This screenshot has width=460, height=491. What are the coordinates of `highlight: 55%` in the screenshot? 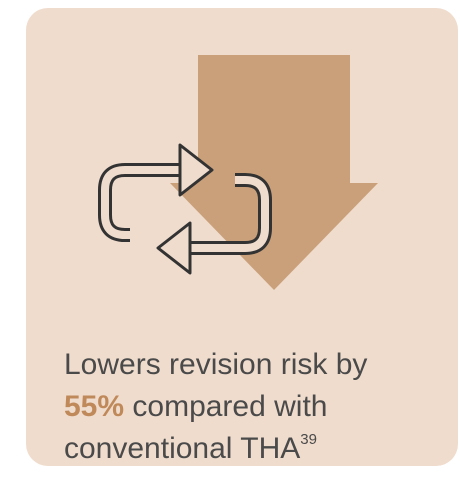 It's located at (94, 406).